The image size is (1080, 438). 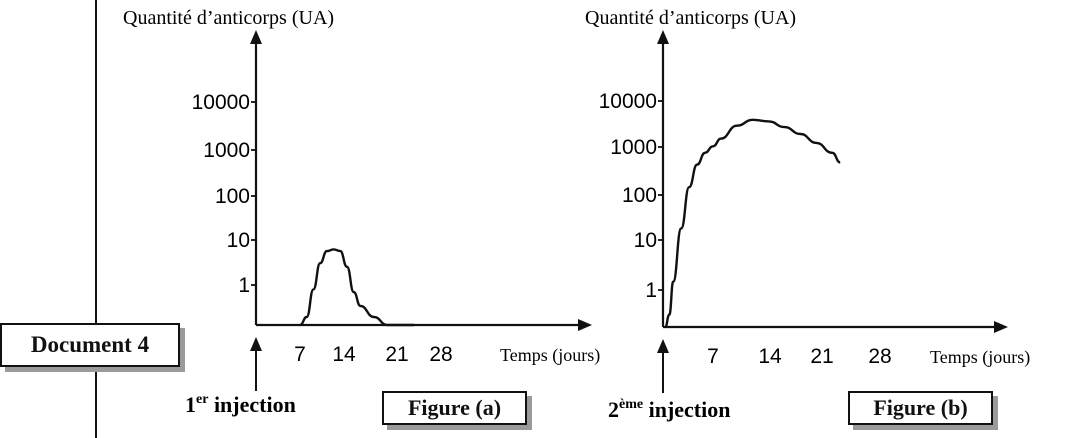 I want to click on figure-b-label-box: Figure (b), so click(x=920, y=408).